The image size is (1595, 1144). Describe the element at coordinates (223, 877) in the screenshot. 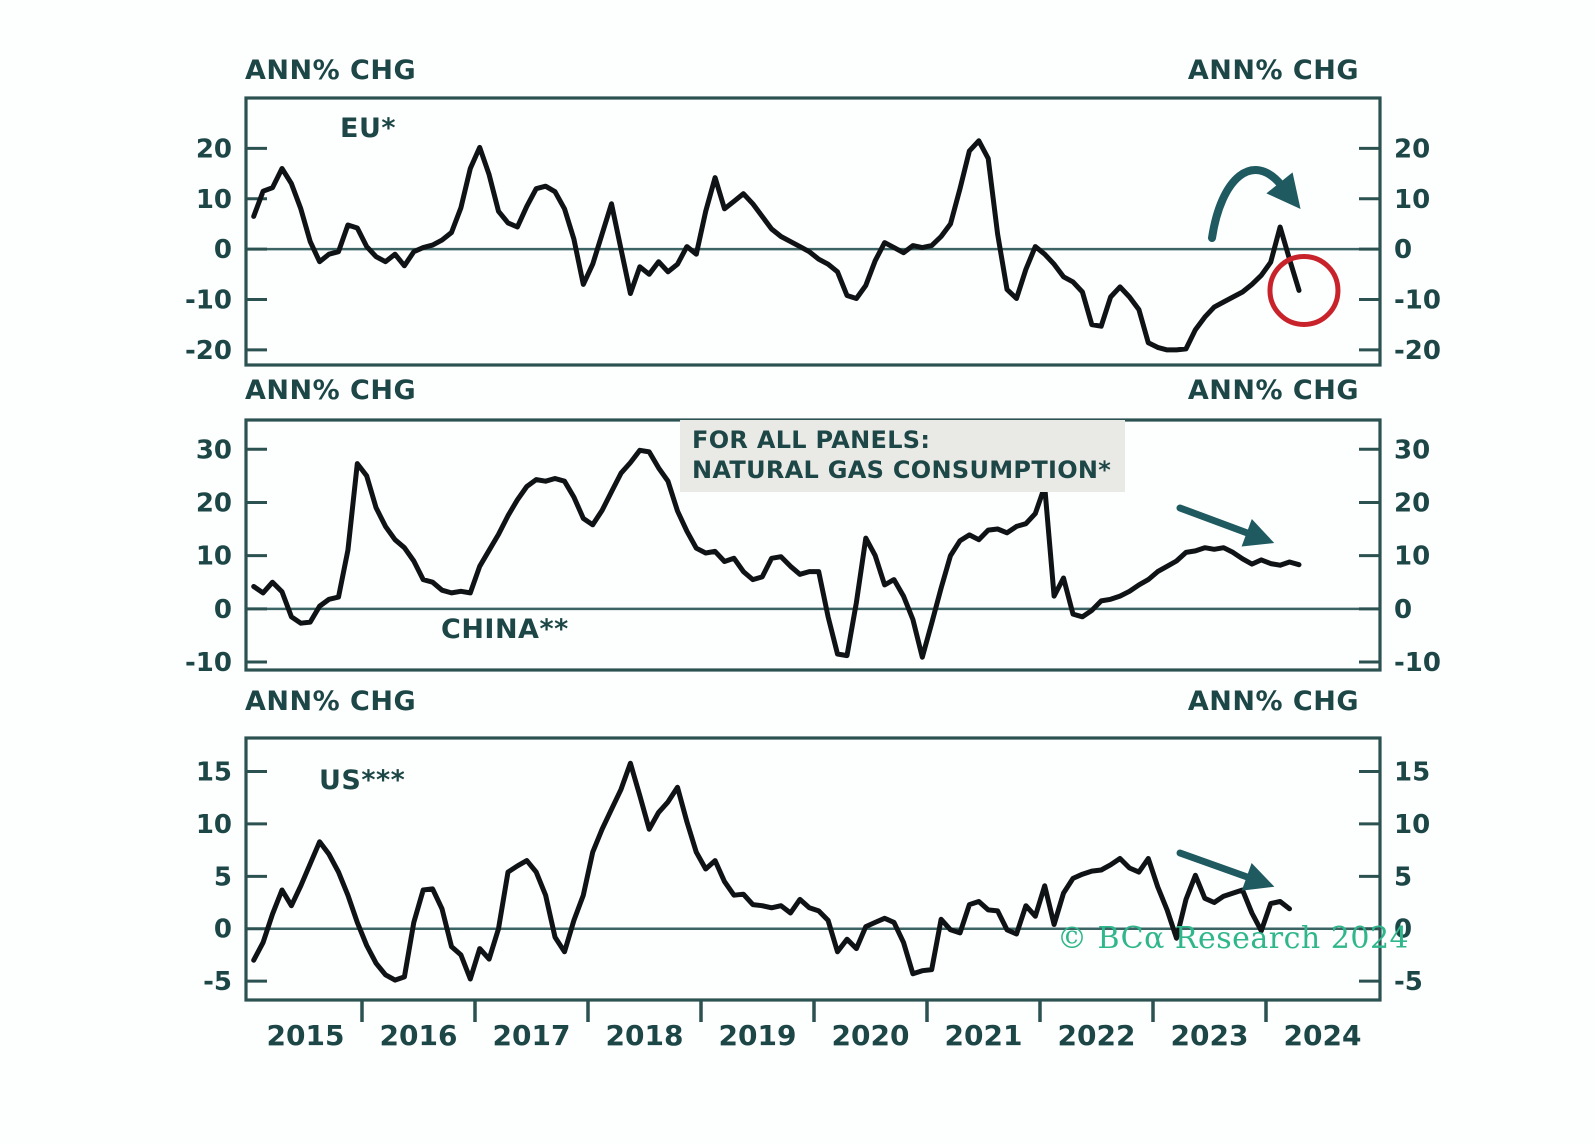

I see `us-ytick-label-left: 5` at that location.